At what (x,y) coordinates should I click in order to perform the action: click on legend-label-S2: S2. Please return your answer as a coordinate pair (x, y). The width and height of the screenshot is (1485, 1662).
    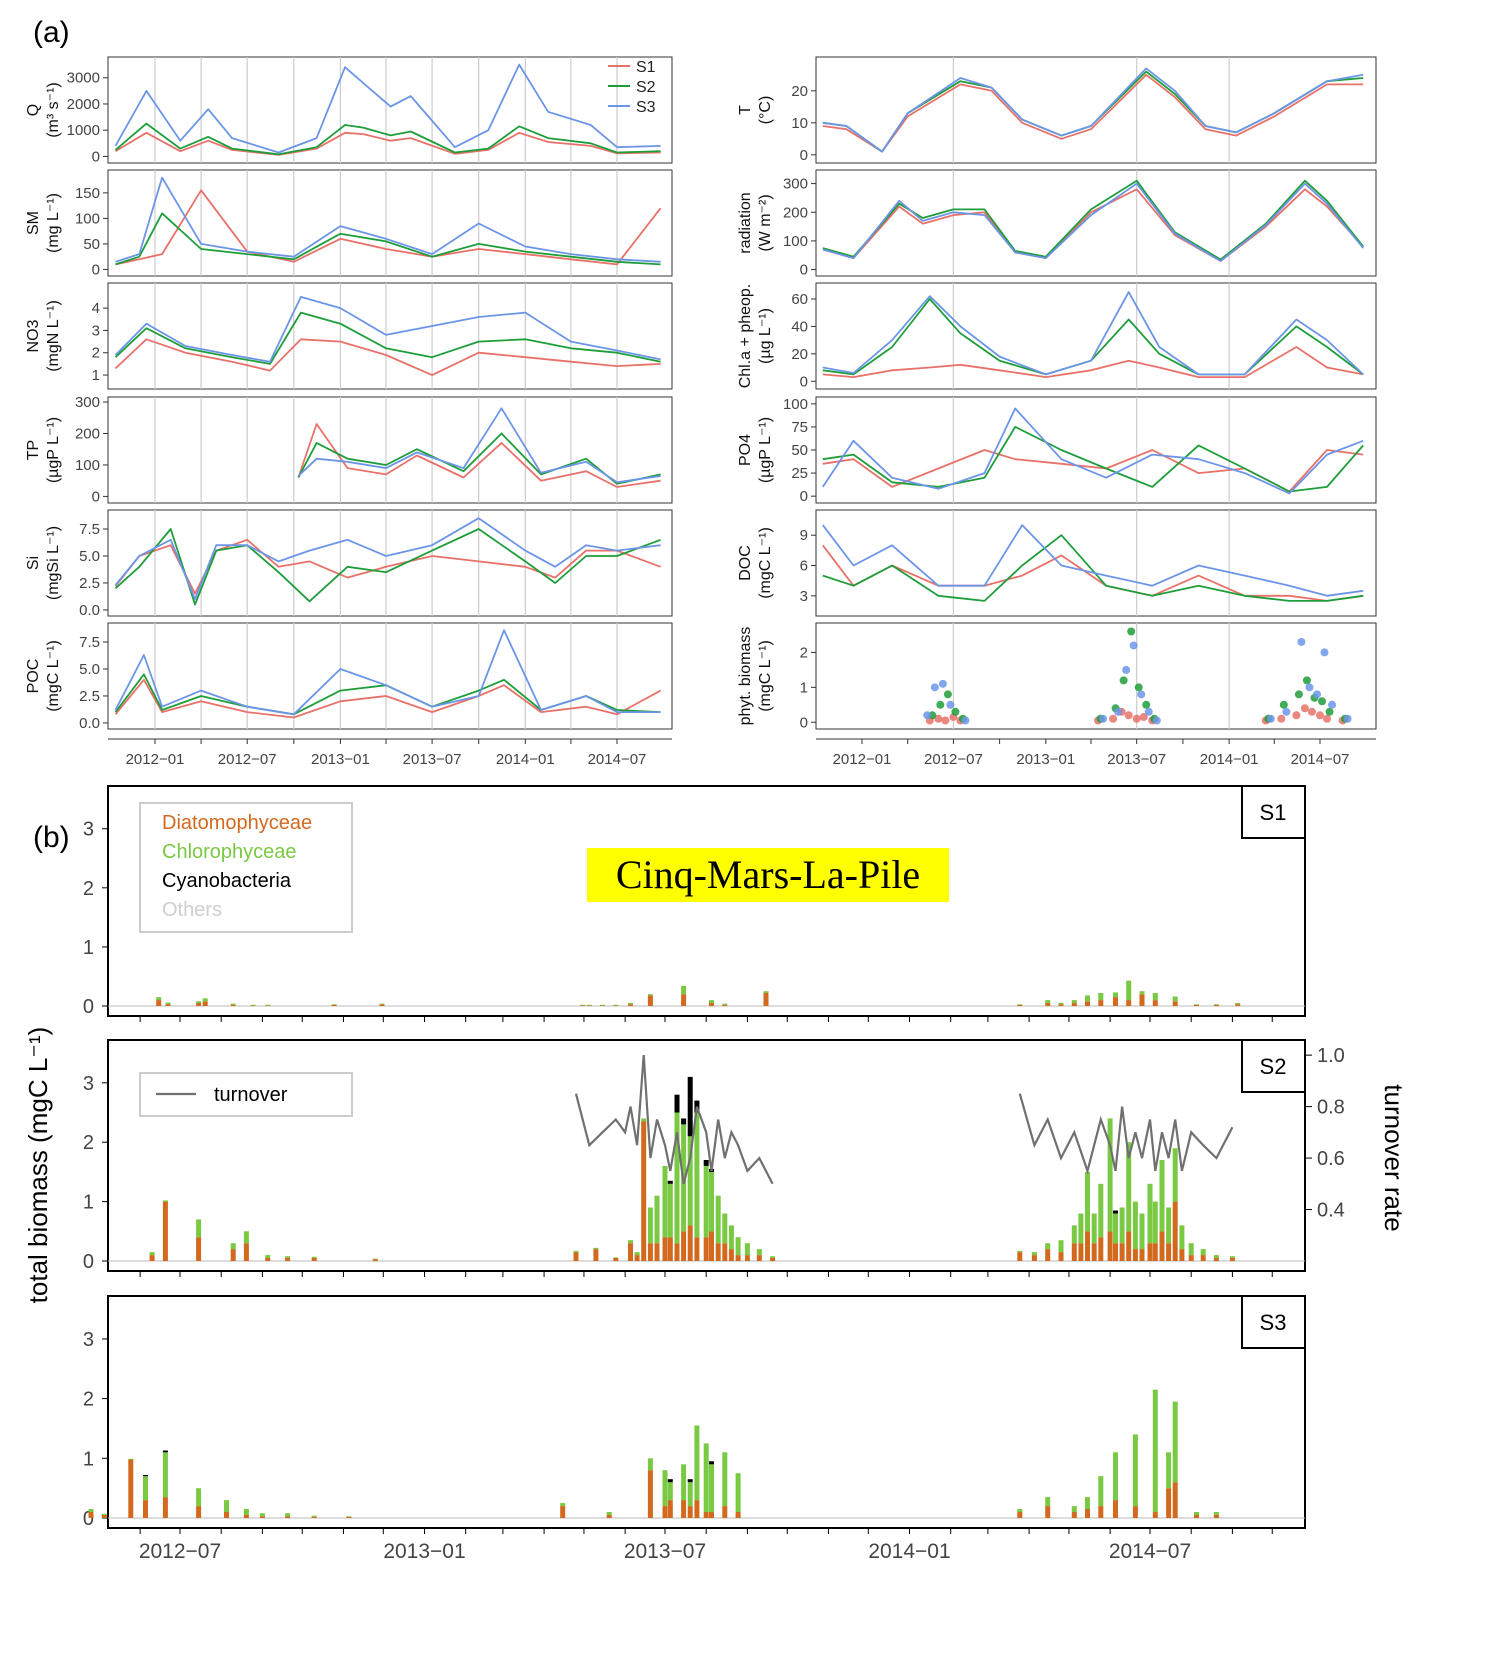
    Looking at the image, I should click on (646, 87).